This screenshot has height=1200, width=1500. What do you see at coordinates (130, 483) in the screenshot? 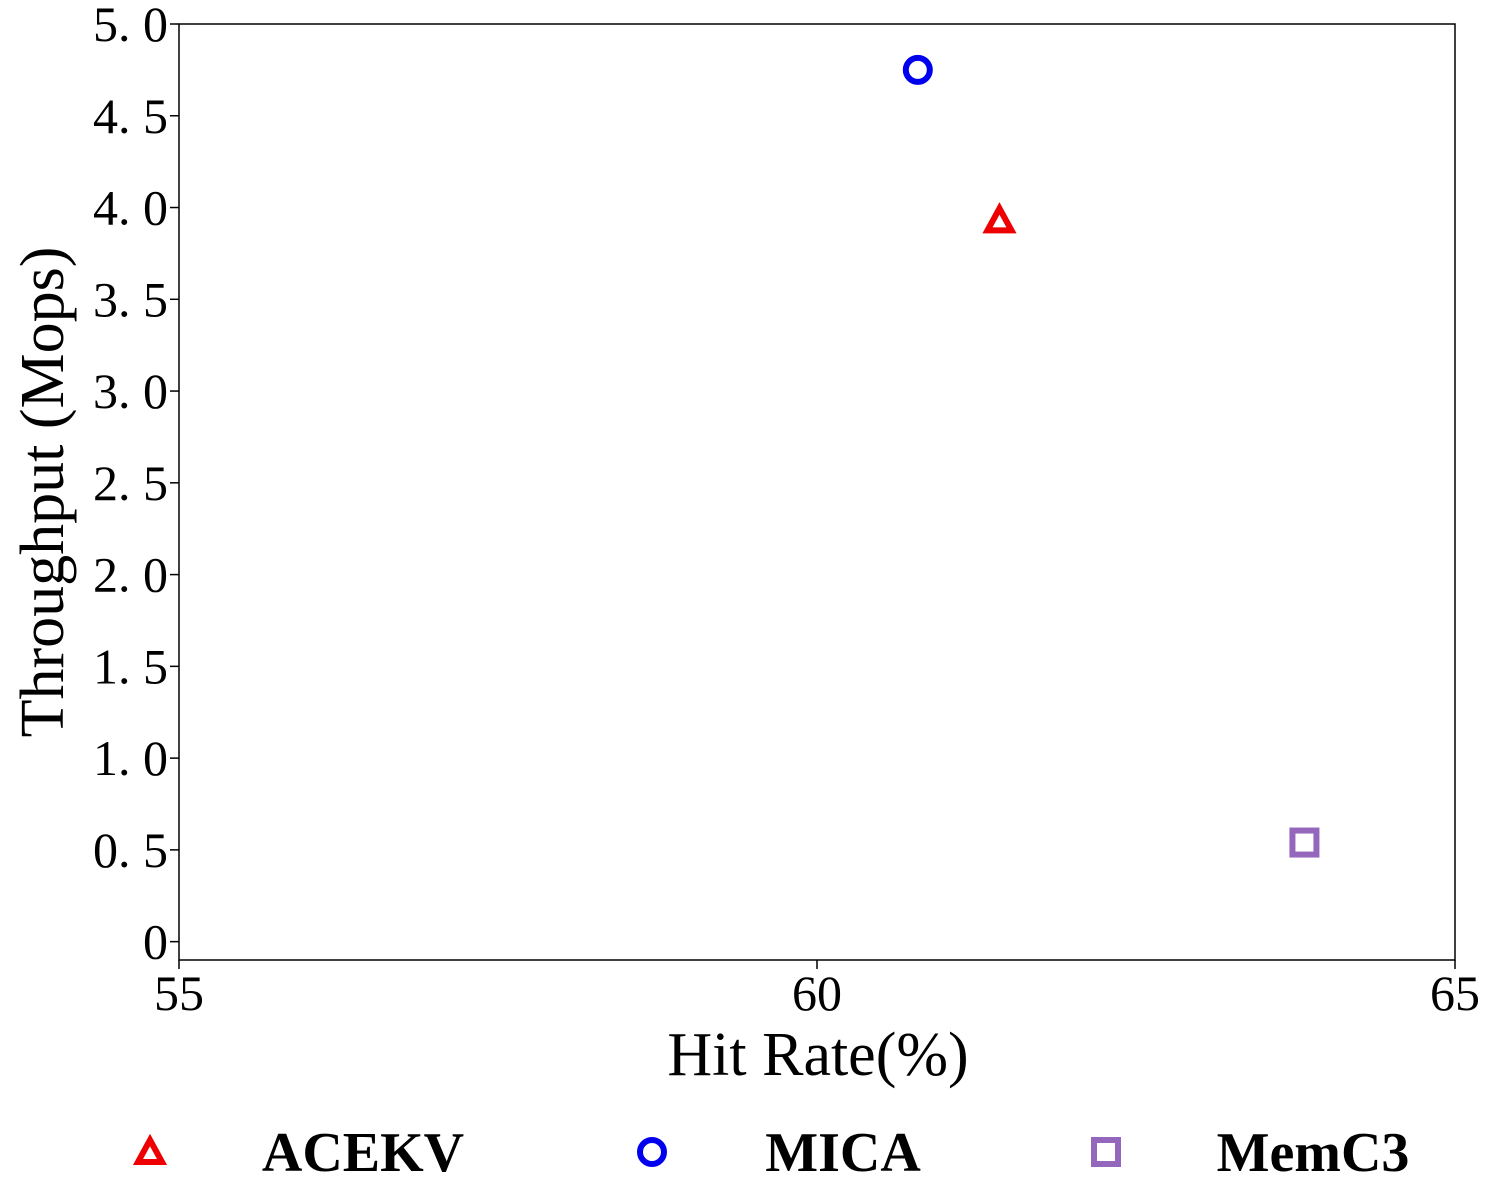
I see `y-tick-label: 2. 5` at bounding box center [130, 483].